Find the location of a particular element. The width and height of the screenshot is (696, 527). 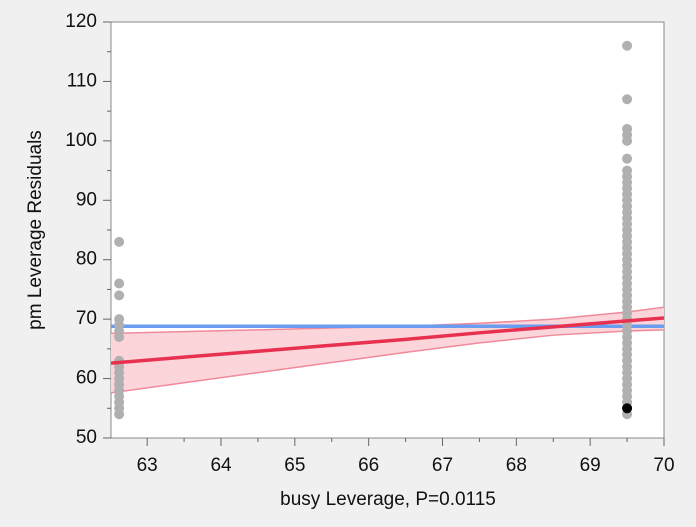

x-tick-label: 67 is located at coordinates (442, 465).